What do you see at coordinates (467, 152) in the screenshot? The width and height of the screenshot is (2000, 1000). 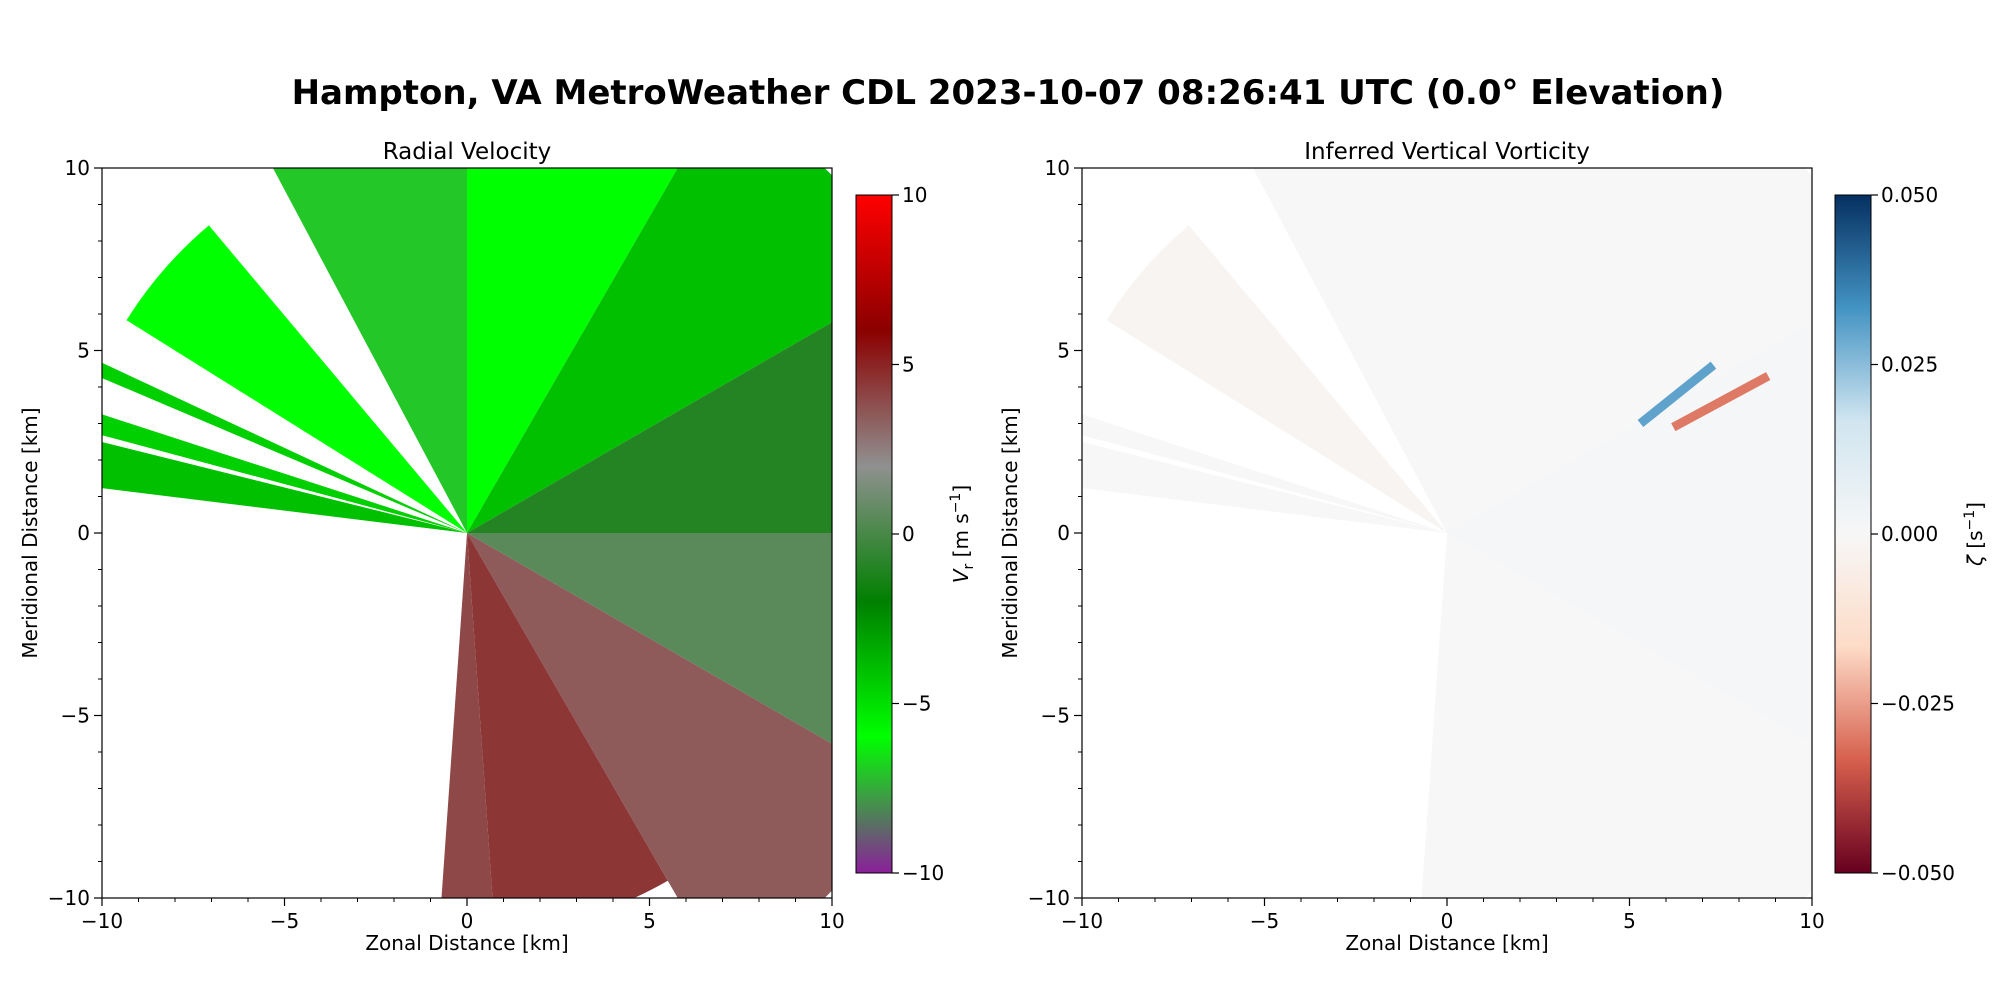 I see `radial-velocity-title: Radial Velocity` at bounding box center [467, 152].